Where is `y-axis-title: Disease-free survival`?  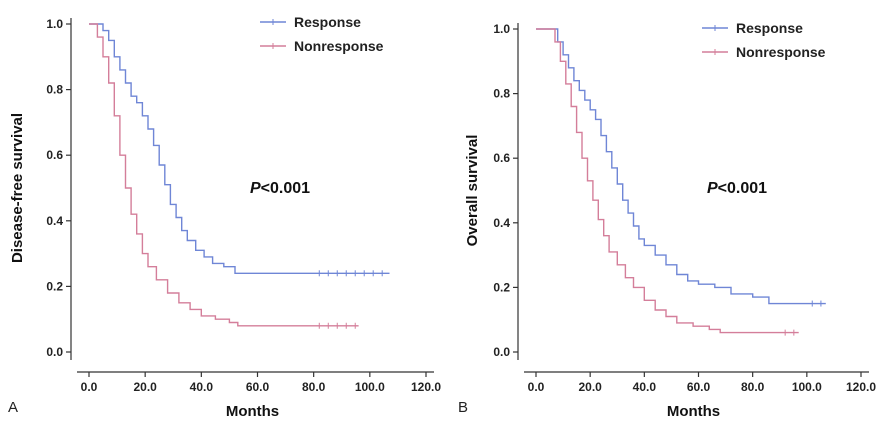 y-axis-title: Disease-free survival is located at coordinates (17, 188).